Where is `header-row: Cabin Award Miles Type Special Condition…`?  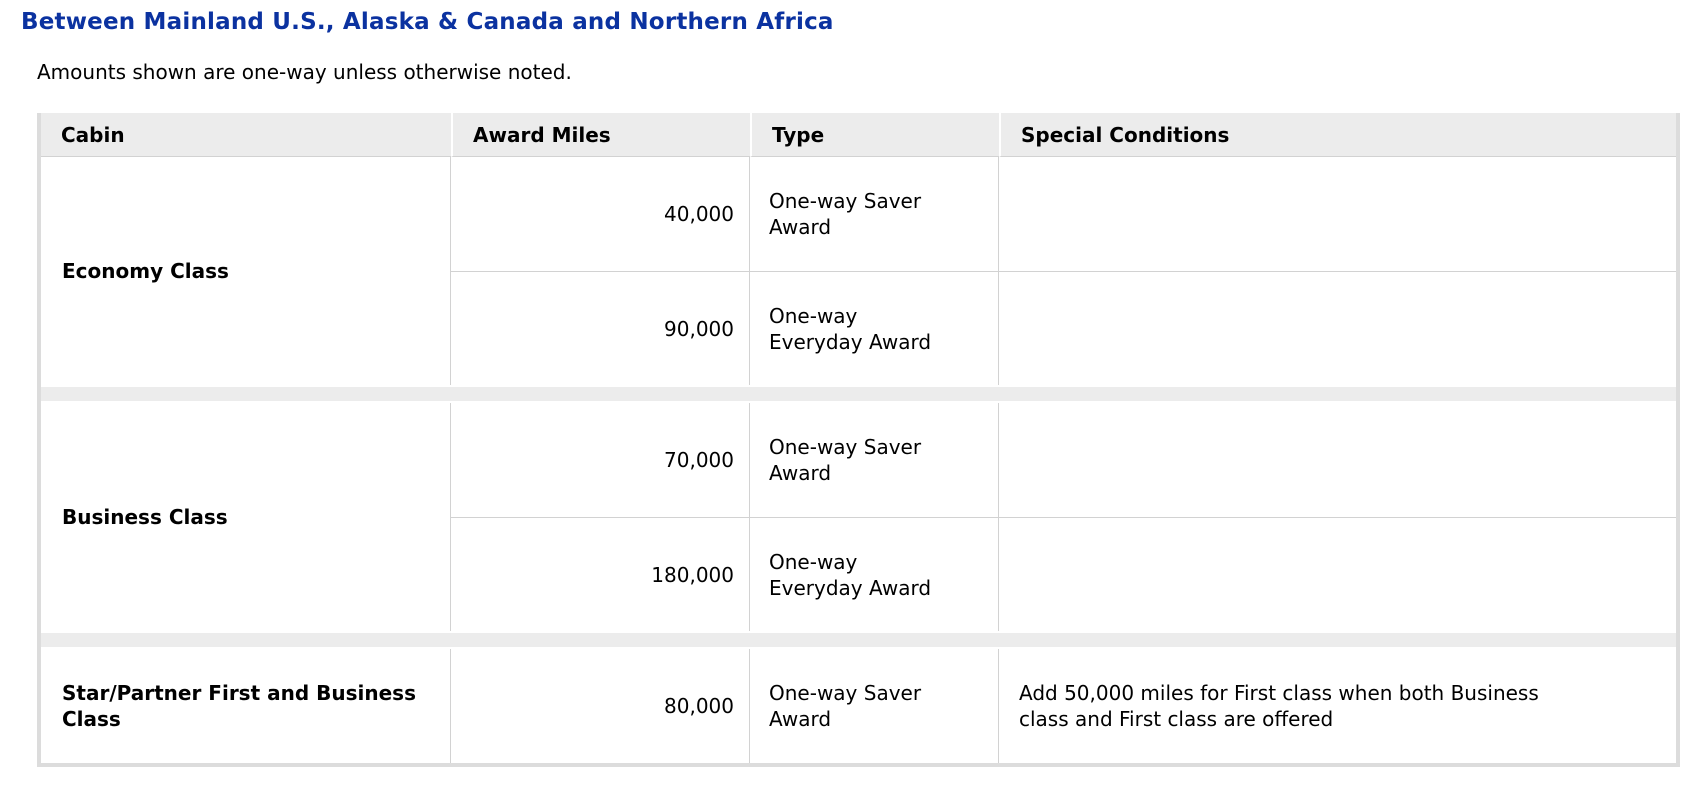 header-row: Cabin Award Miles Type Special Condition… is located at coordinates (858, 135).